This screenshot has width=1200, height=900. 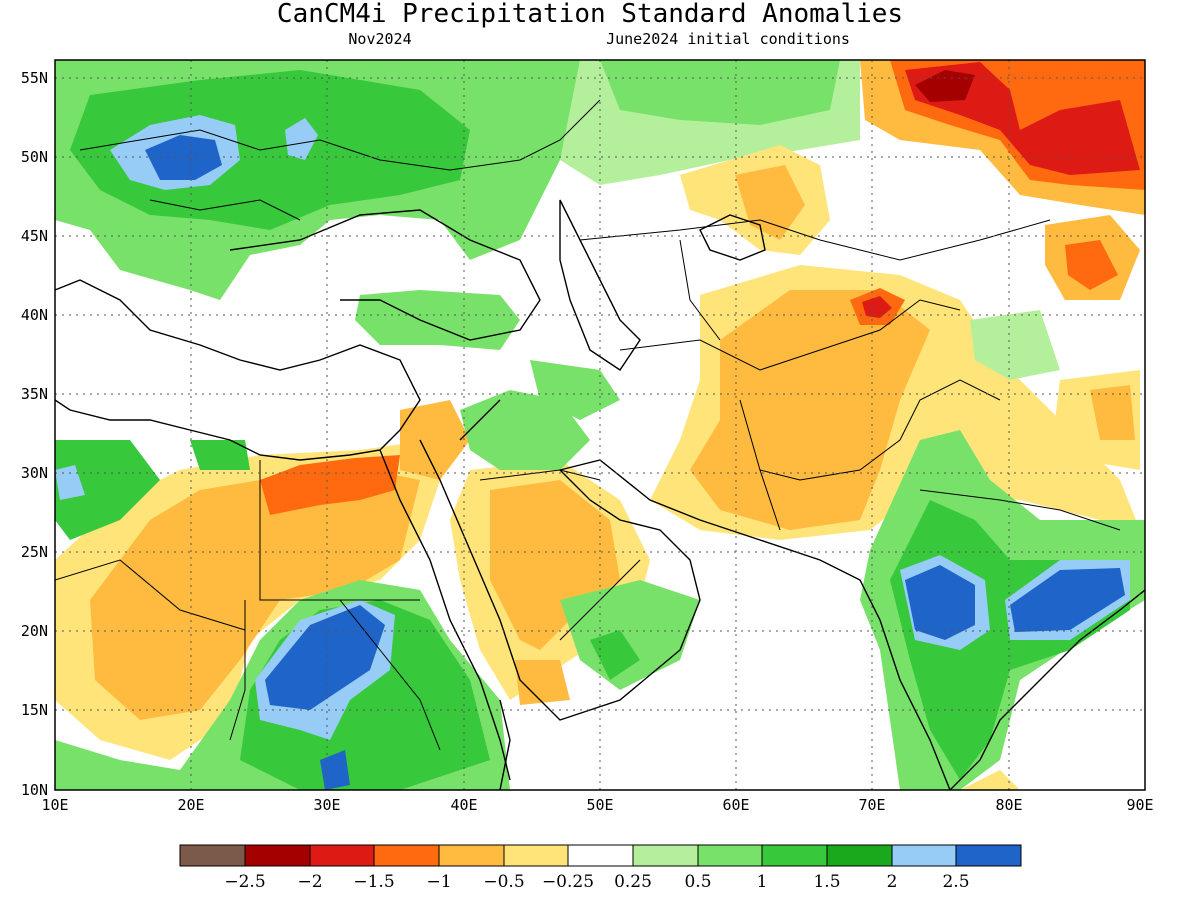 I want to click on lat-tick-label: 10N, so click(x=34, y=790).